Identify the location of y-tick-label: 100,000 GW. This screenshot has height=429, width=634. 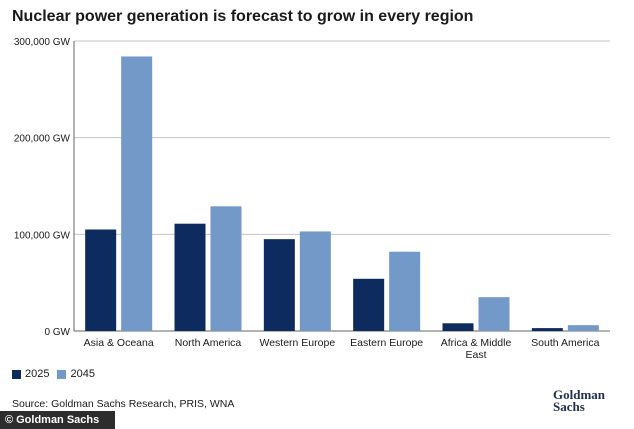
(42, 235).